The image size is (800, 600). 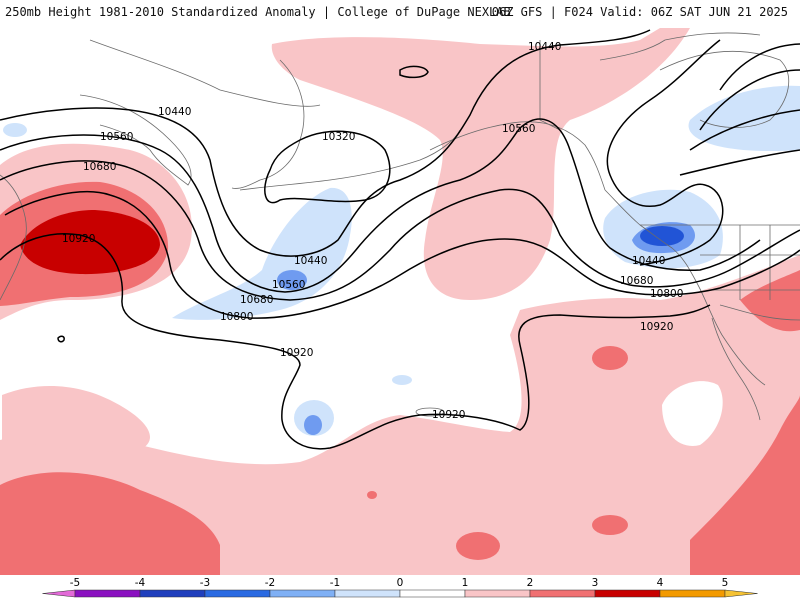 What do you see at coordinates (660, 583) in the screenshot?
I see `colorbar-tick-label: 4` at bounding box center [660, 583].